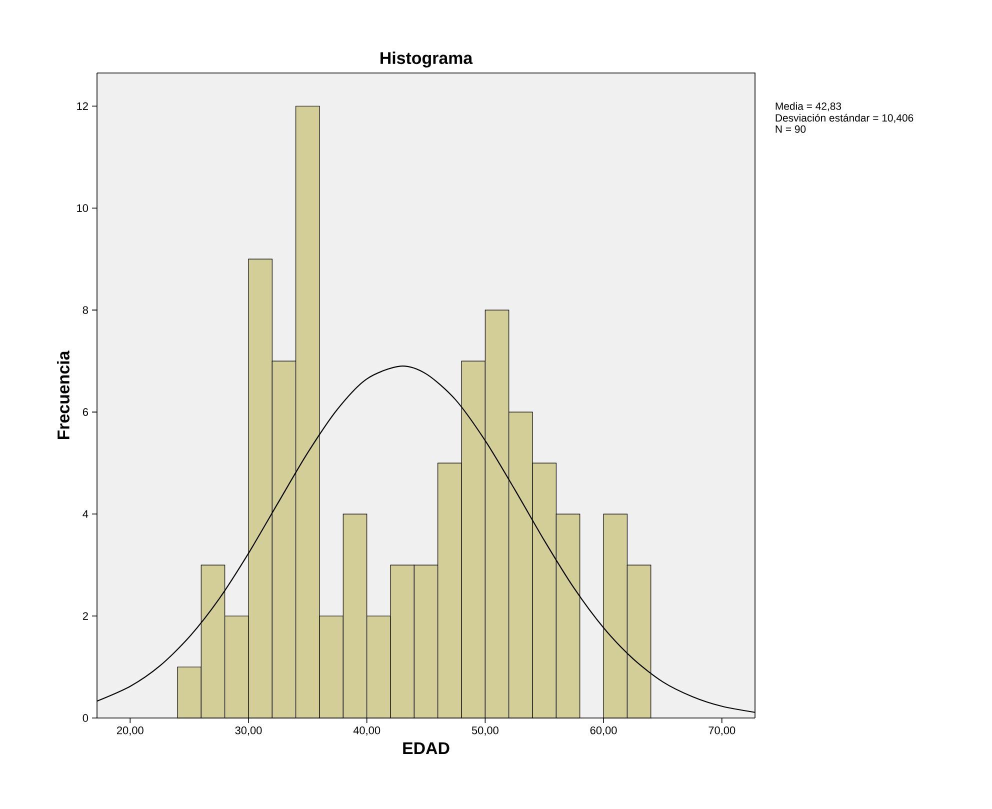 Image resolution: width=992 pixels, height=809 pixels. What do you see at coordinates (248, 731) in the screenshot?
I see `x-tick-label: 30,00` at bounding box center [248, 731].